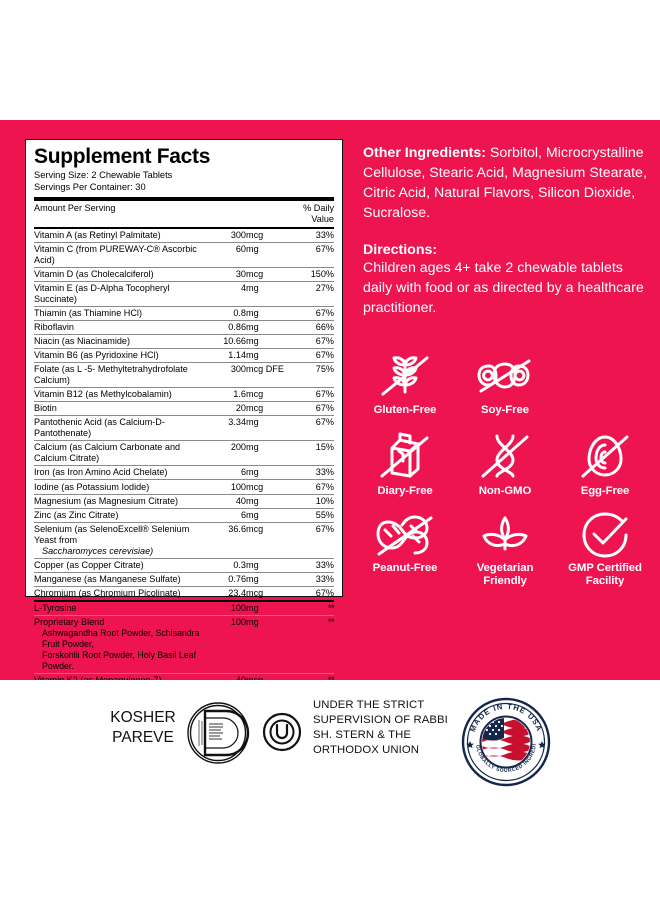 The height and width of the screenshot is (900, 660). I want to click on peanut-crossed-icon, so click(404, 535).